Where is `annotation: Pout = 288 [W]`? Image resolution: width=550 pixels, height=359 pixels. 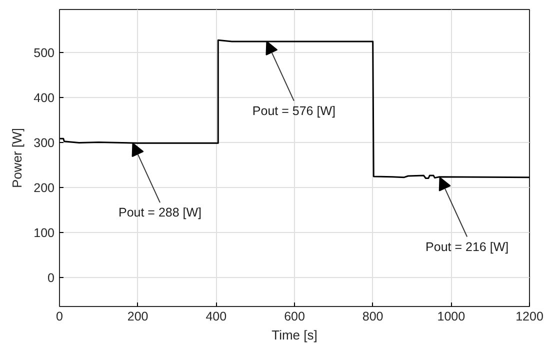 annotation: Pout = 288 [W] is located at coordinates (160, 213).